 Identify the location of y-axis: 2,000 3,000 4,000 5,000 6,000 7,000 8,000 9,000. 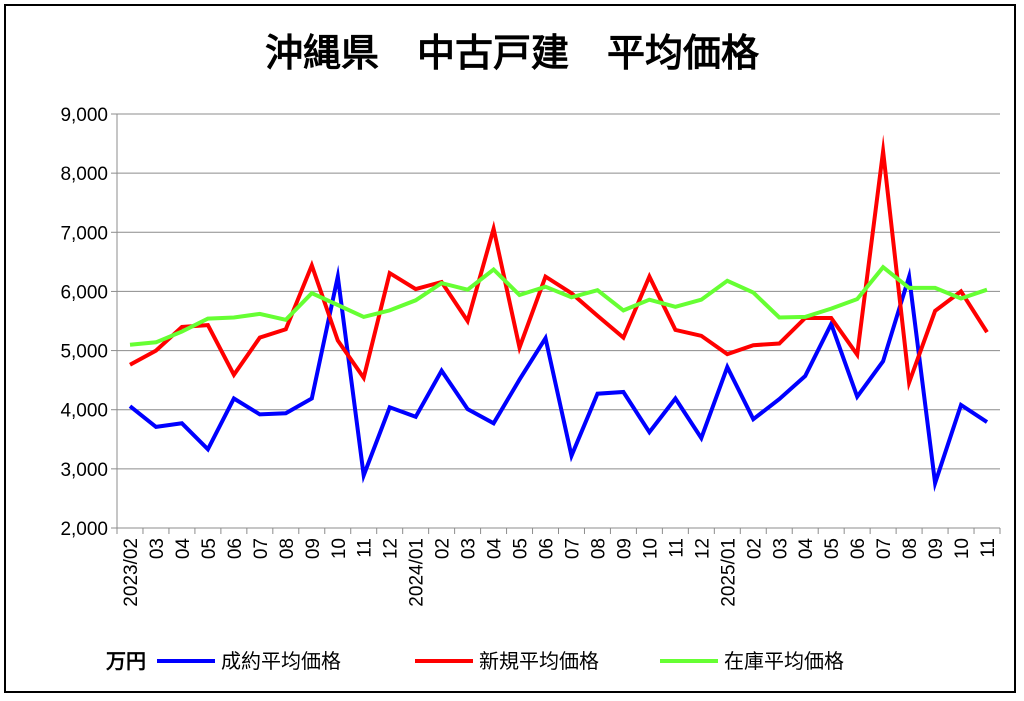
(84, 322).